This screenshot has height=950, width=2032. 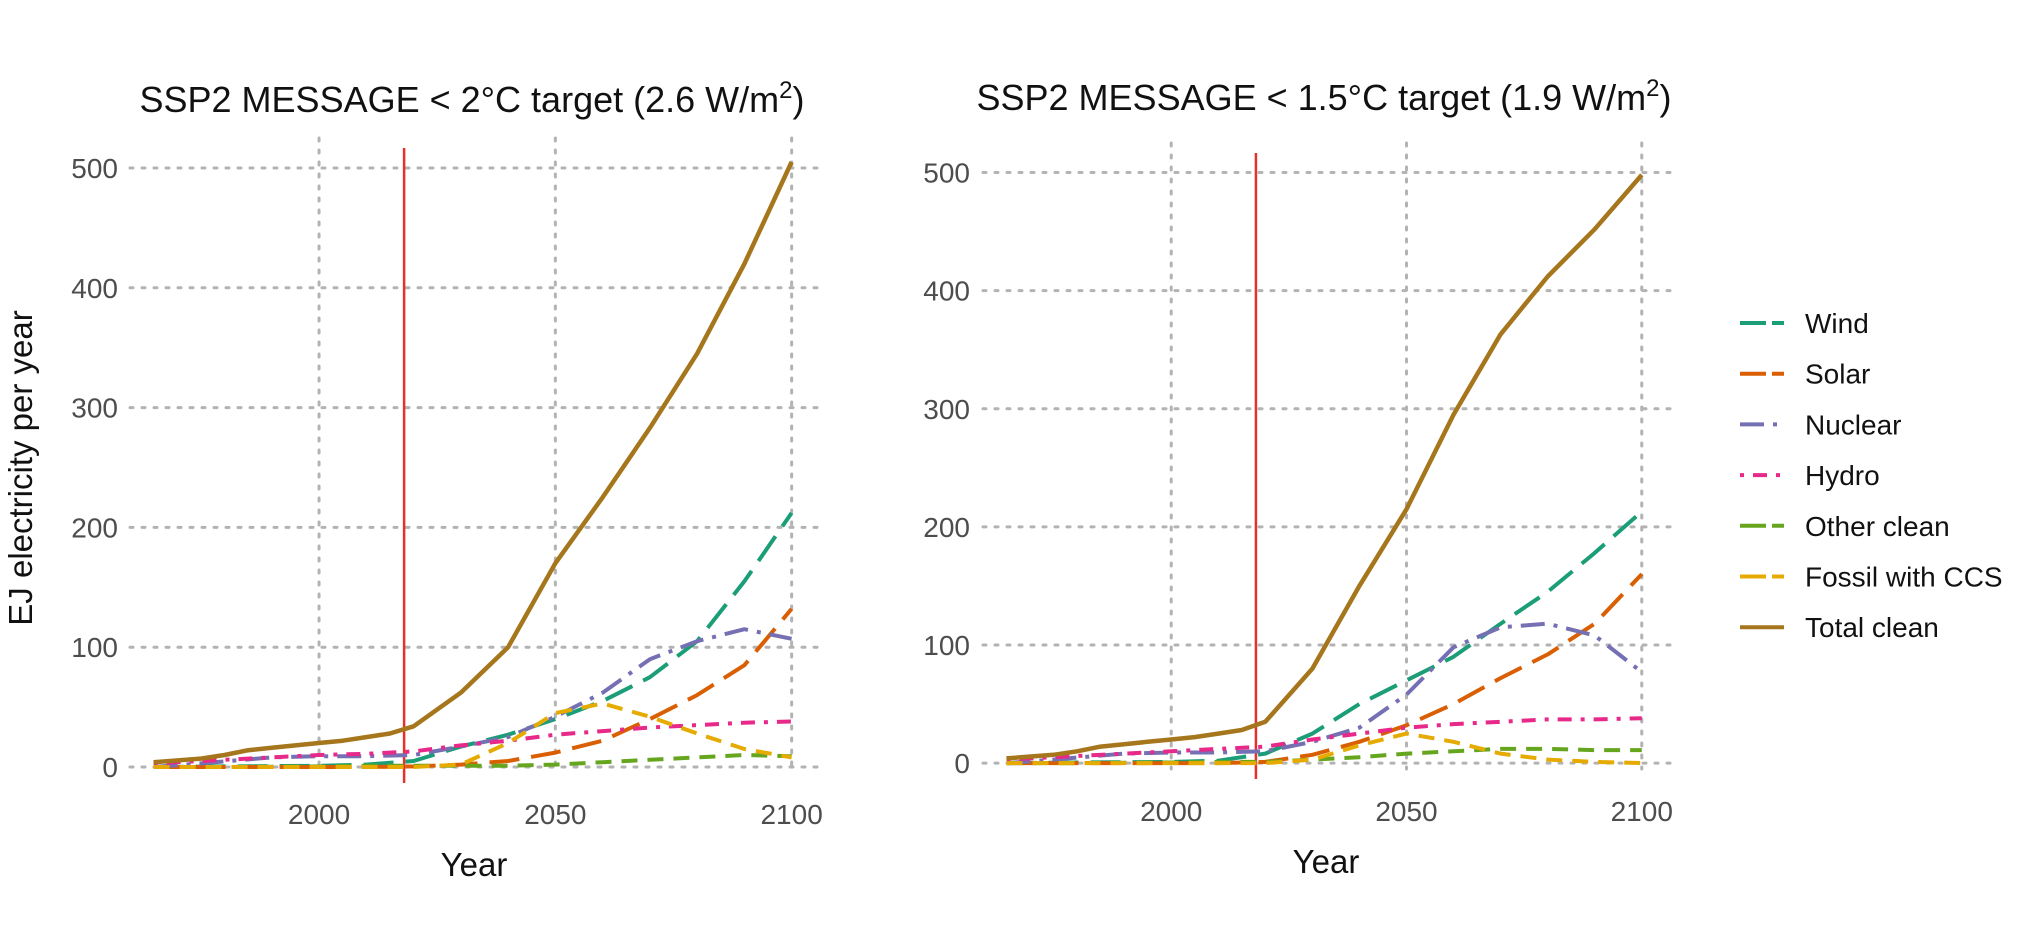 I want to click on legend-label: Hydro, so click(x=1842, y=475).